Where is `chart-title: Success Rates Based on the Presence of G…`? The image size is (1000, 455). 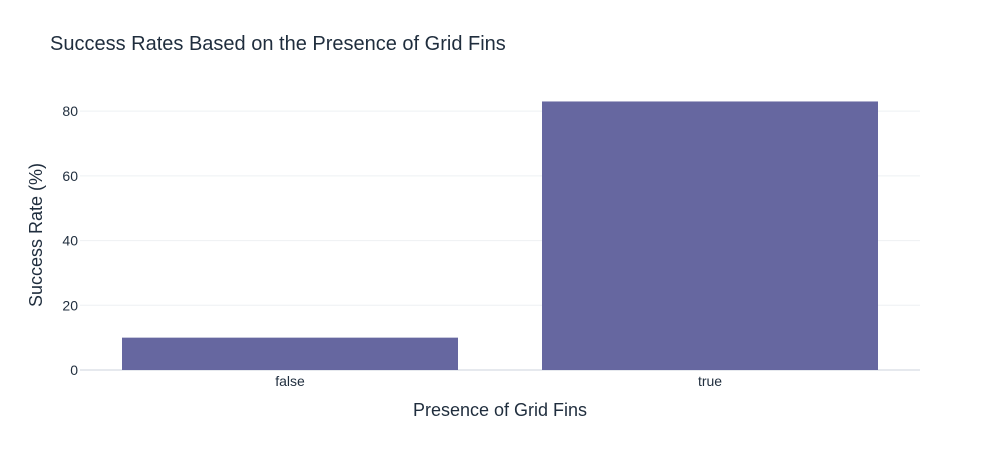 chart-title: Success Rates Based on the Presence of G… is located at coordinates (278, 44).